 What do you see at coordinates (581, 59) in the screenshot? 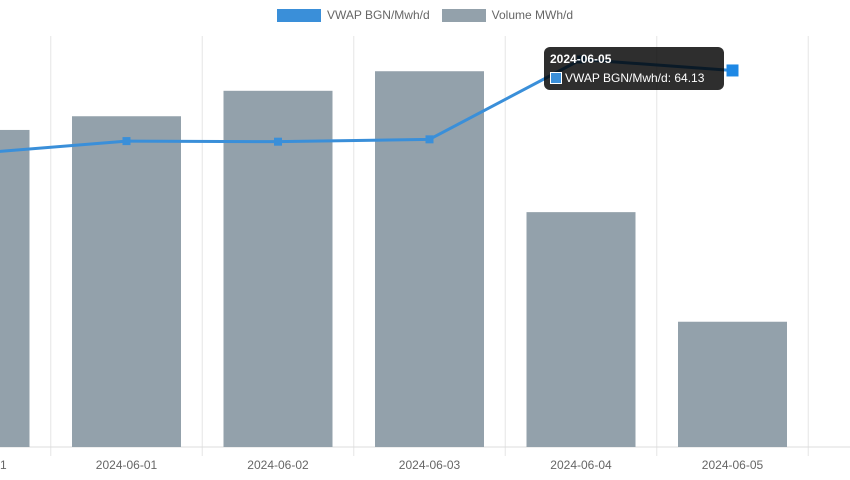
I see `tooltip-title: 2024-06-05` at bounding box center [581, 59].